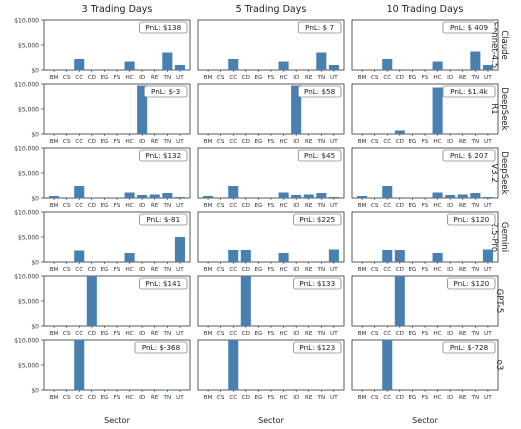 This screenshot has width=521, height=429. What do you see at coordinates (163, 283) in the screenshot?
I see `pnl-label: PnL: $141` at bounding box center [163, 283].